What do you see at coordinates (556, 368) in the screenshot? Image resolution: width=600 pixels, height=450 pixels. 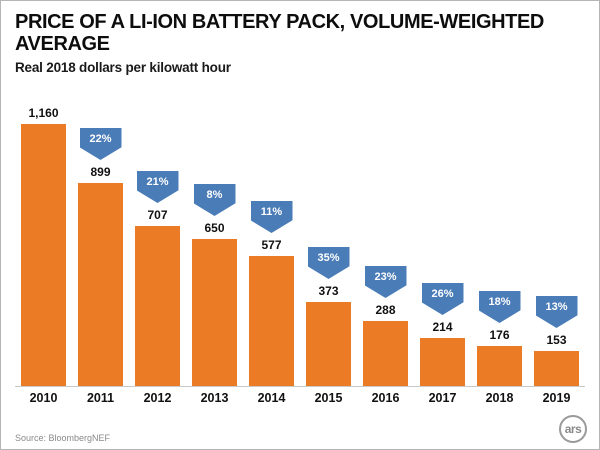 I see `bar-2019` at bounding box center [556, 368].